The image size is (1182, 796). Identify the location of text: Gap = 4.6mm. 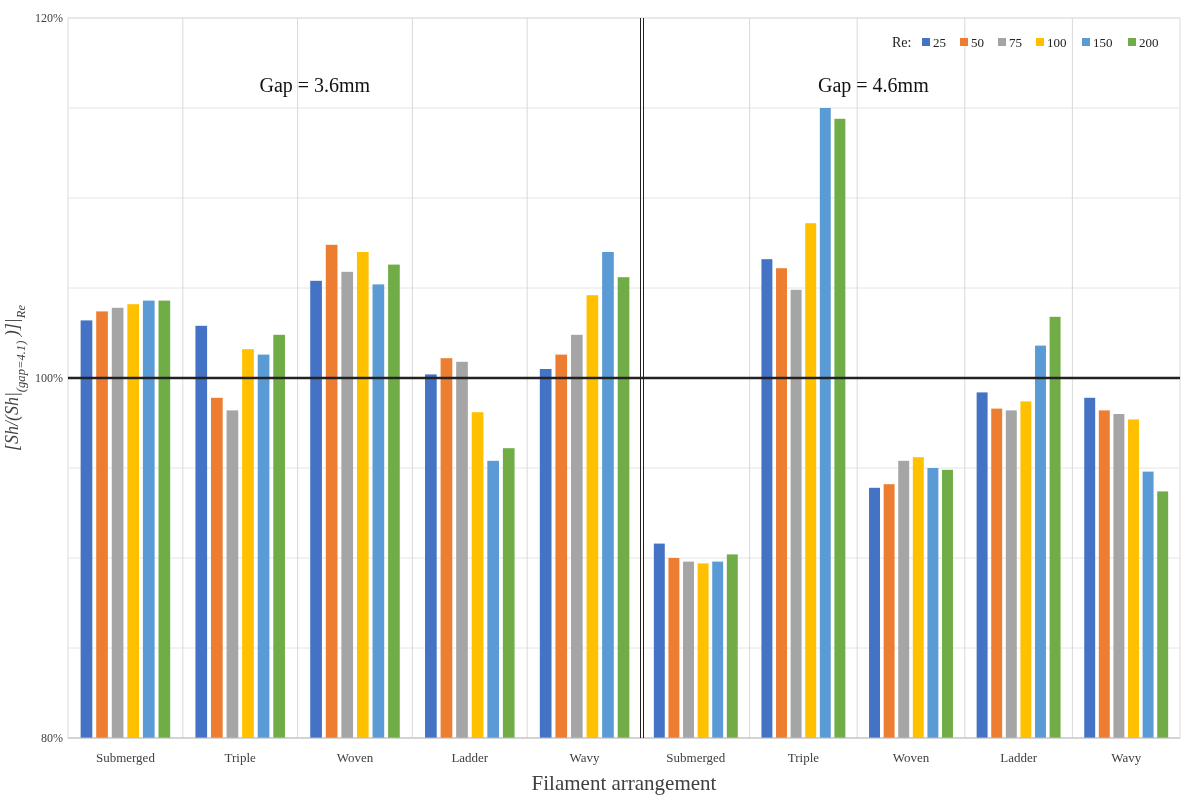
(873, 85).